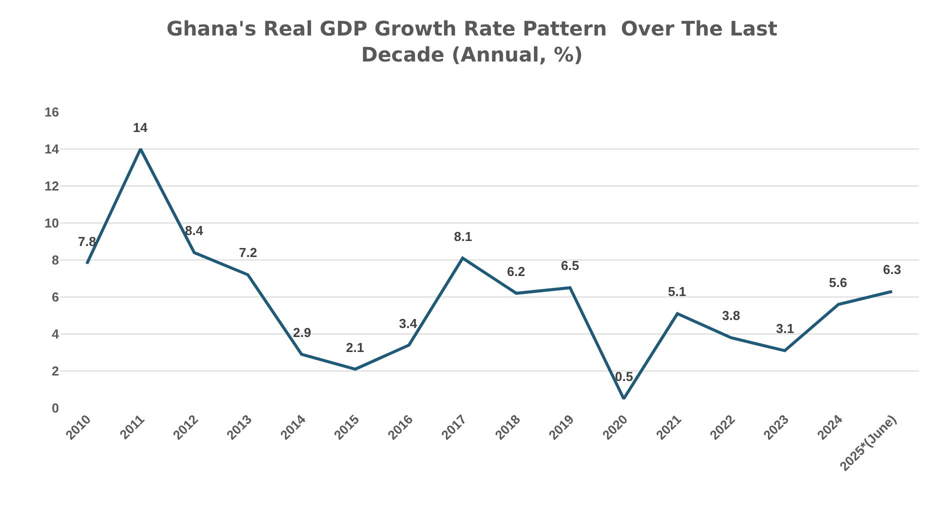  What do you see at coordinates (838, 282) in the screenshot?
I see `data-label: 5.6` at bounding box center [838, 282].